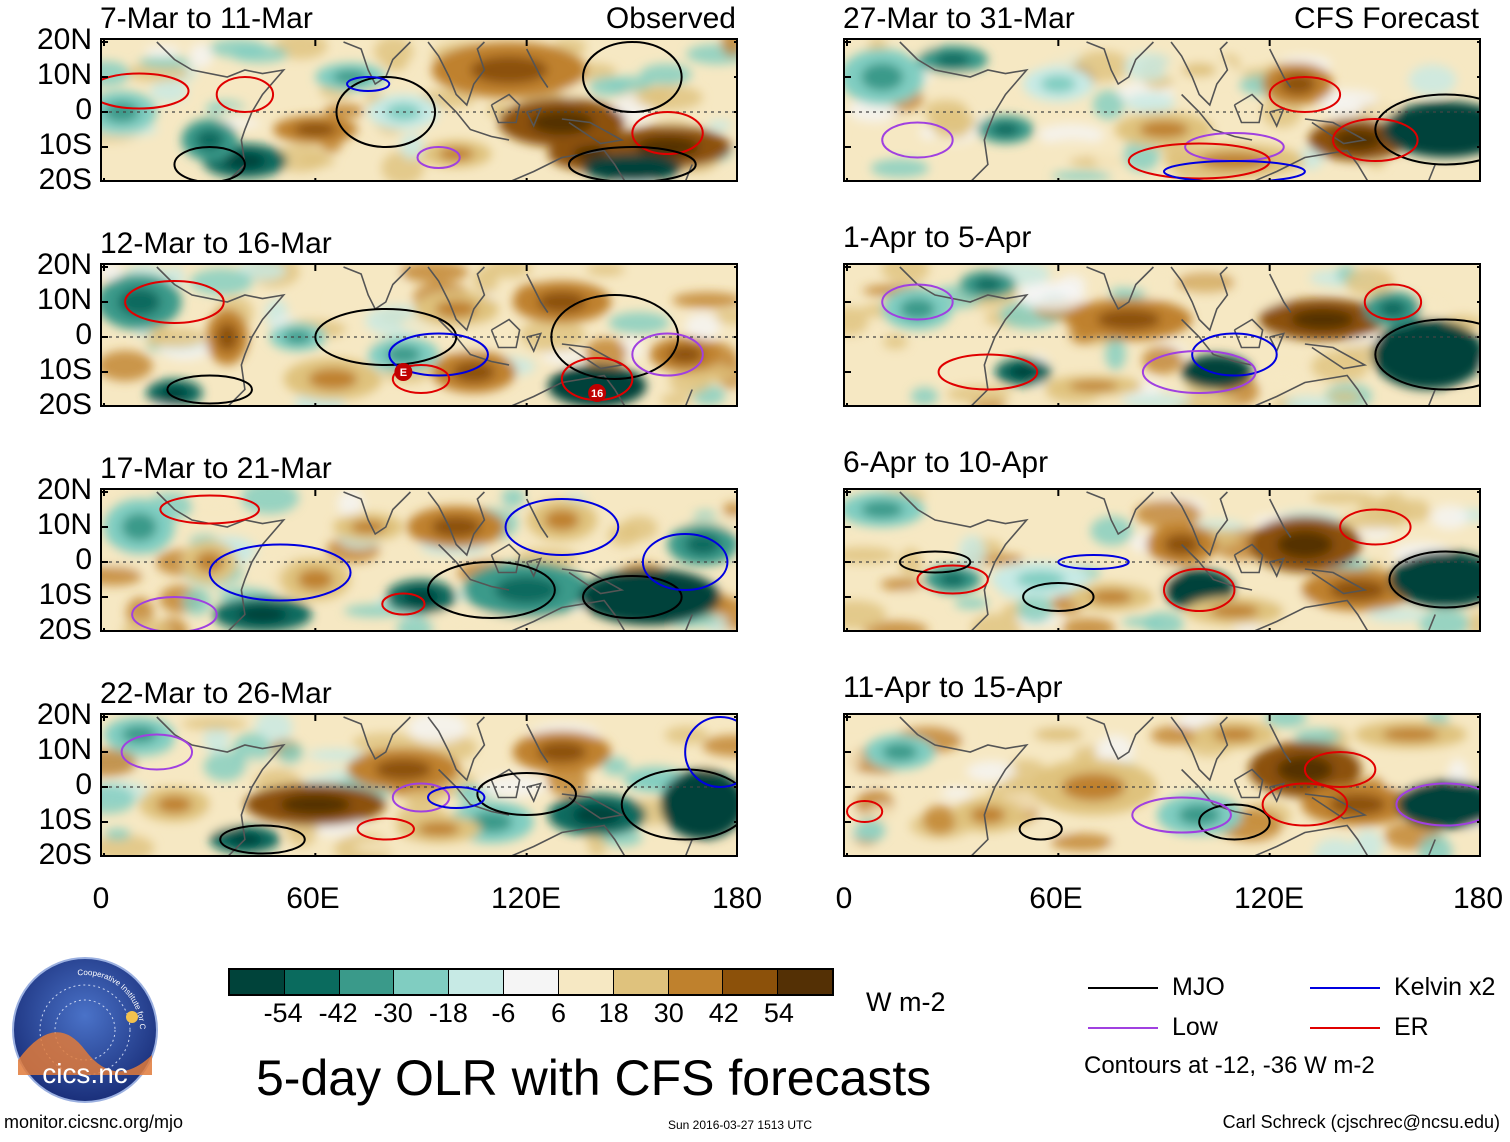  Describe the element at coordinates (83, 109) in the screenshot. I see `y-tick: 0` at that location.